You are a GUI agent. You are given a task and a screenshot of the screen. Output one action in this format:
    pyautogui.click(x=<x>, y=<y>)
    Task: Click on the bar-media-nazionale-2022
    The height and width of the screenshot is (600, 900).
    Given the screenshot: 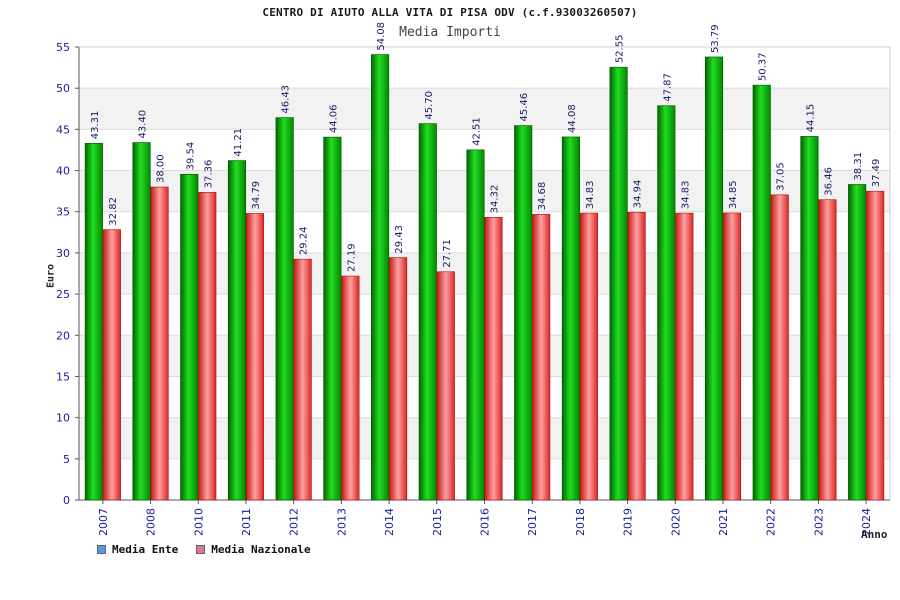 What is the action you would take?
    pyautogui.click(x=779, y=347)
    